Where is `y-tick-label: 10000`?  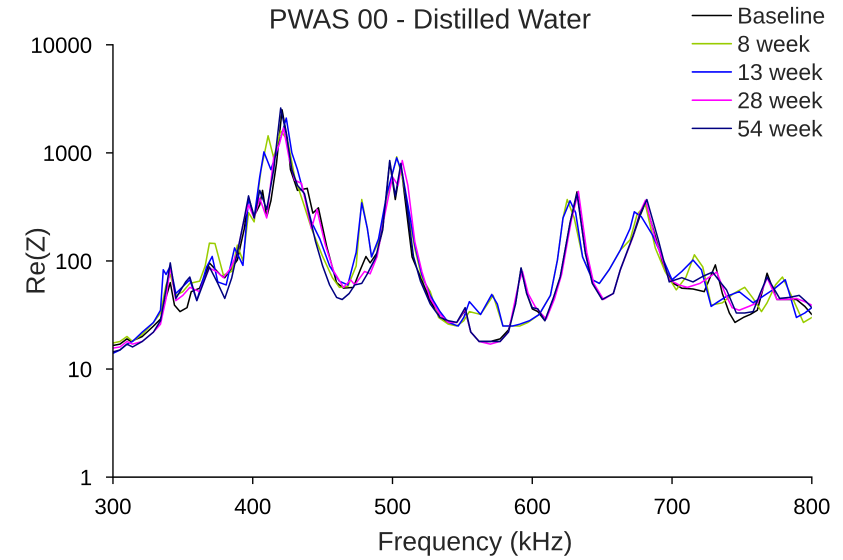 y-tick-label: 10000 is located at coordinates (62, 45).